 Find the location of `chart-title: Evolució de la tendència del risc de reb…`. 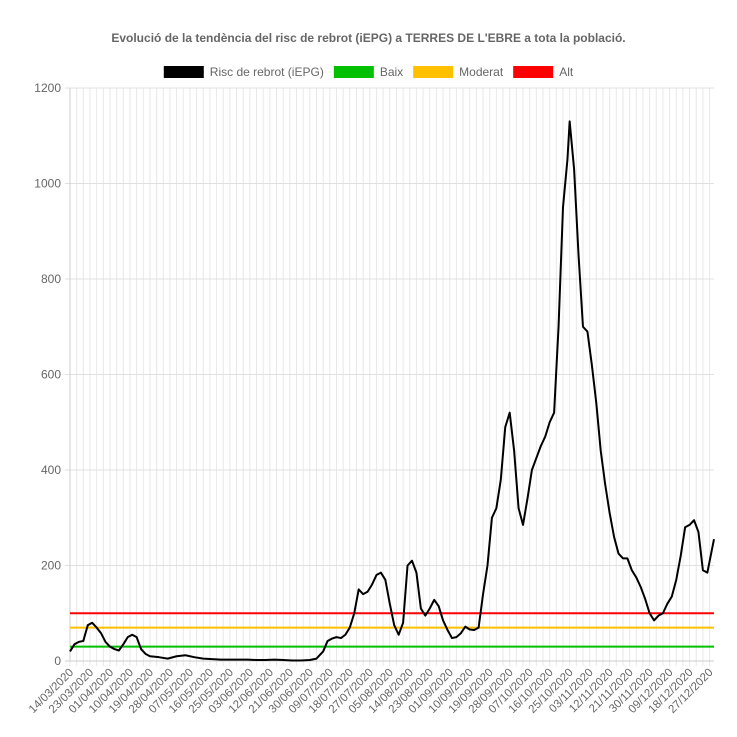

chart-title: Evolució de la tendència del risc de reb… is located at coordinates (368, 38).